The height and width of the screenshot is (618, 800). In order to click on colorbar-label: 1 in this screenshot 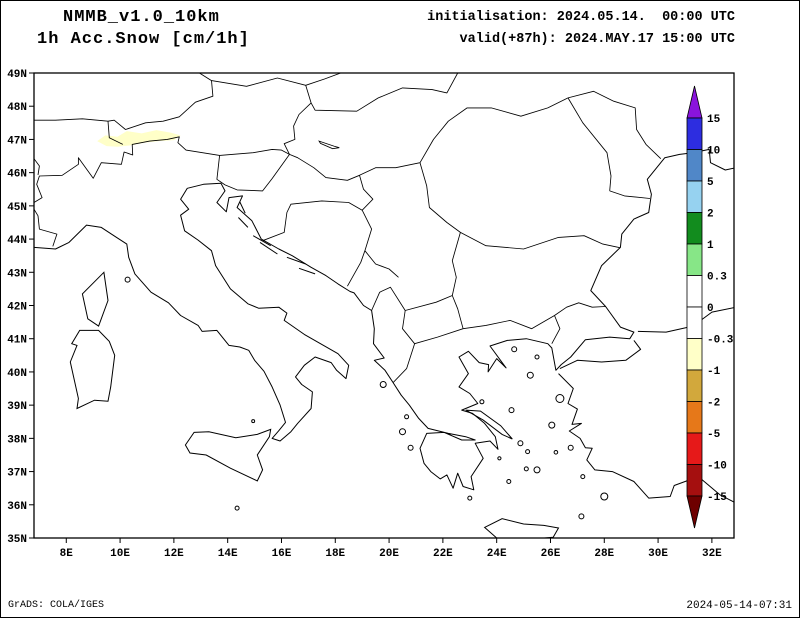, I will do `click(710, 246)`.